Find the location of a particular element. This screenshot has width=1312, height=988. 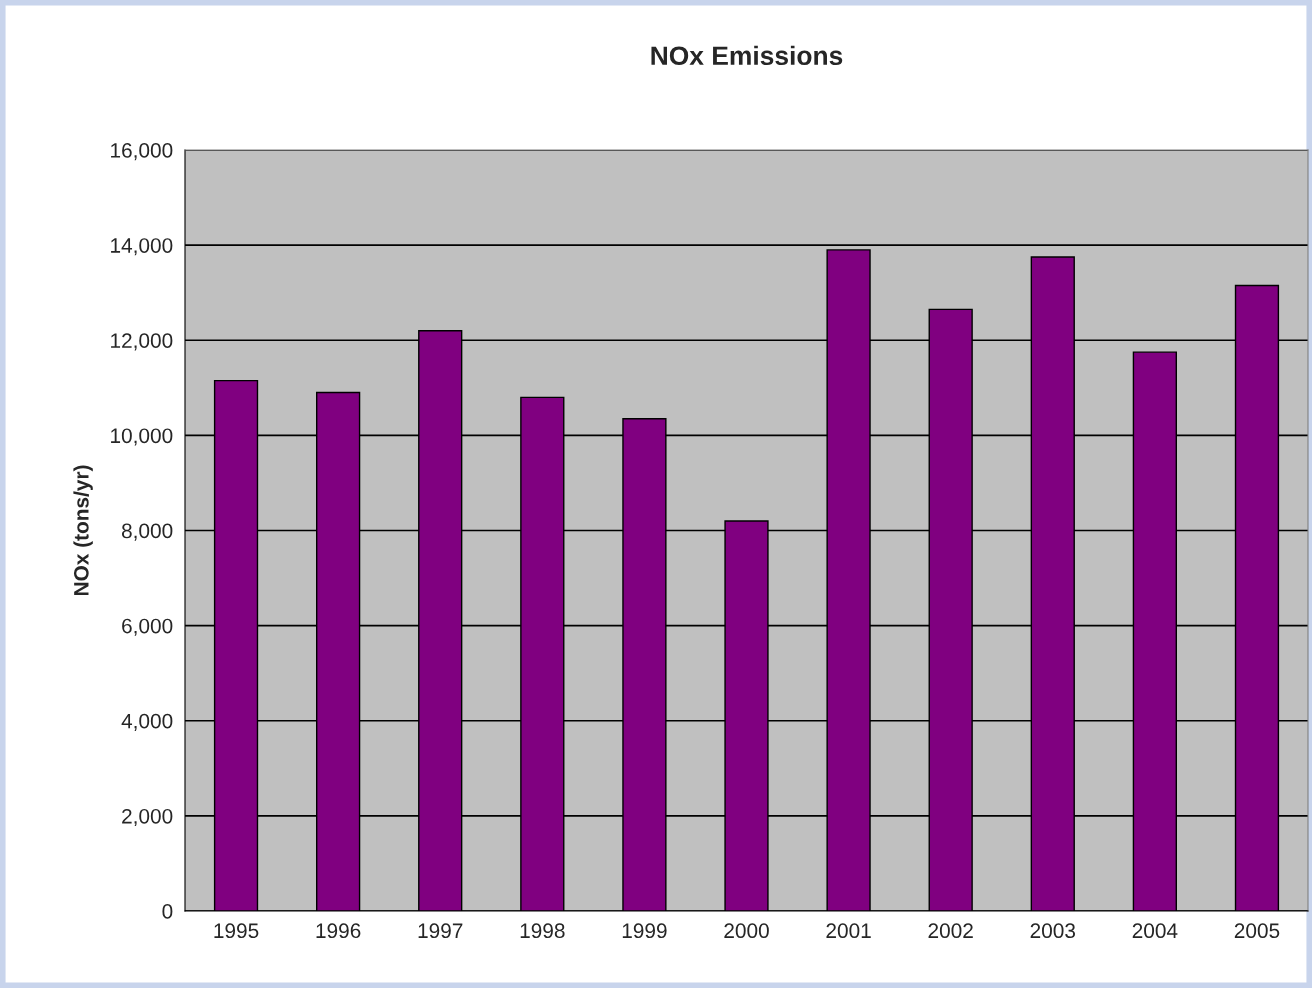

y-tick-label: 16,000 is located at coordinates (142, 152).